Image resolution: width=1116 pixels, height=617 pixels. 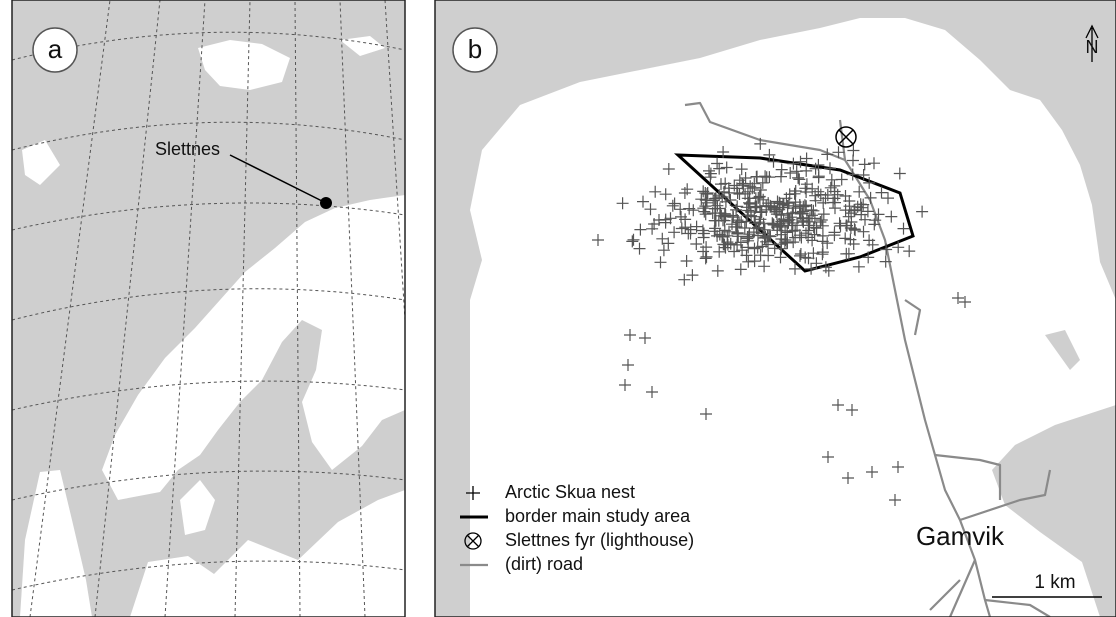 I want to click on panel-label: a, so click(x=55, y=49).